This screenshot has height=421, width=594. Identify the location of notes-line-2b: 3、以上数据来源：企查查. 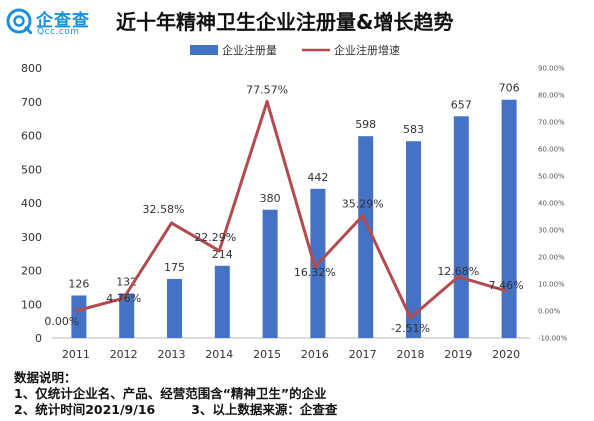
(264, 409).